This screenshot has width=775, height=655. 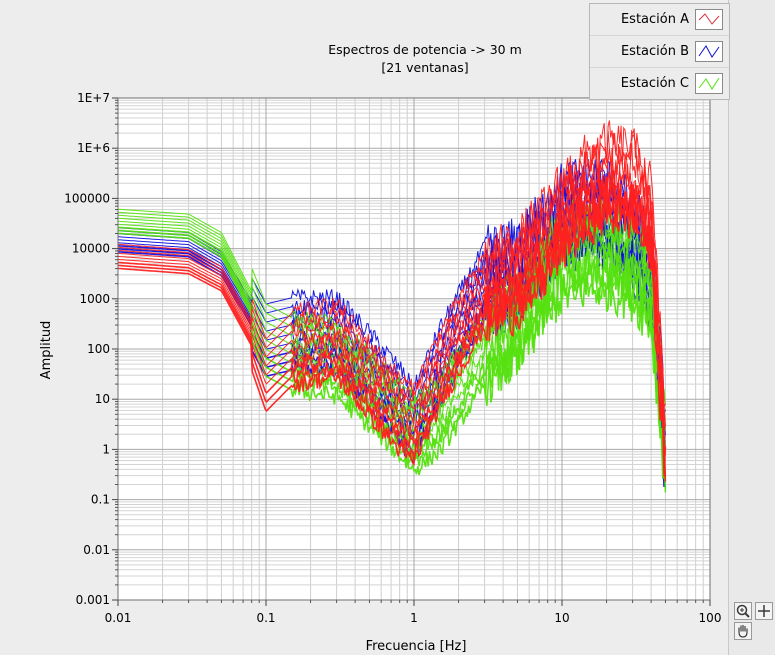 I want to click on zoom-button, so click(x=743, y=611).